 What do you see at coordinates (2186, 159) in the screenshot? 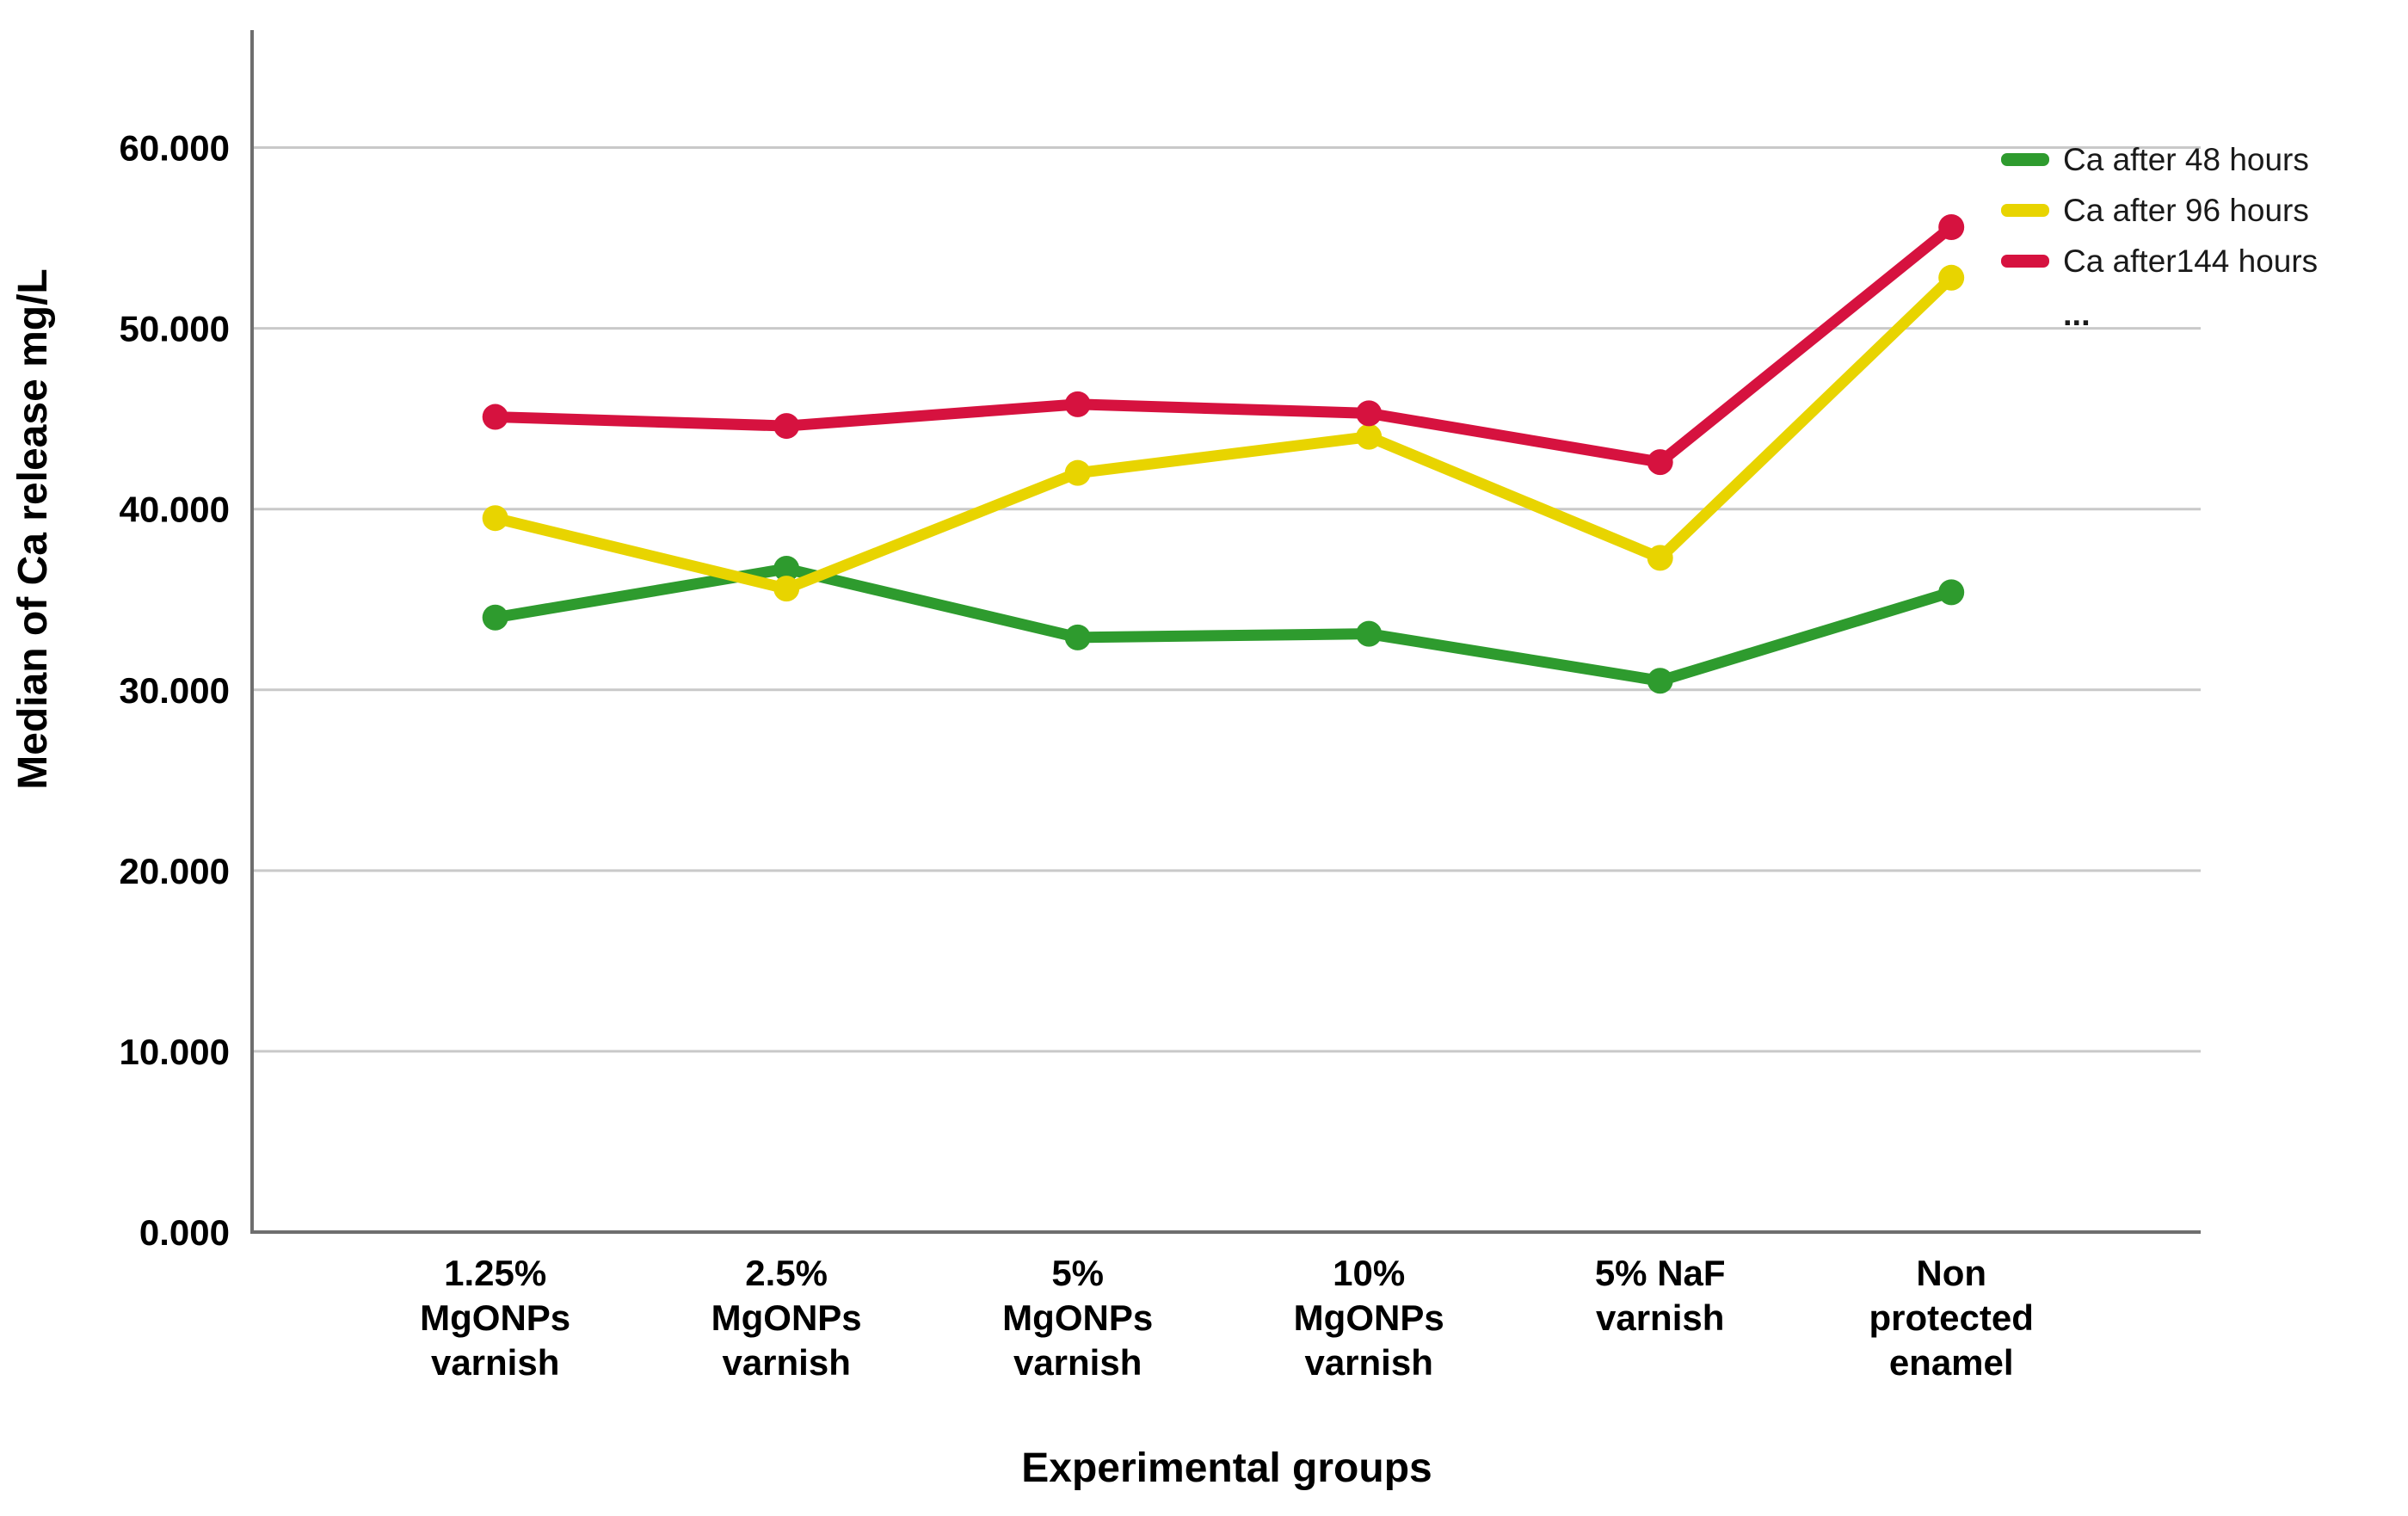
I see `legend-label: Ca after 48 hours` at bounding box center [2186, 159].